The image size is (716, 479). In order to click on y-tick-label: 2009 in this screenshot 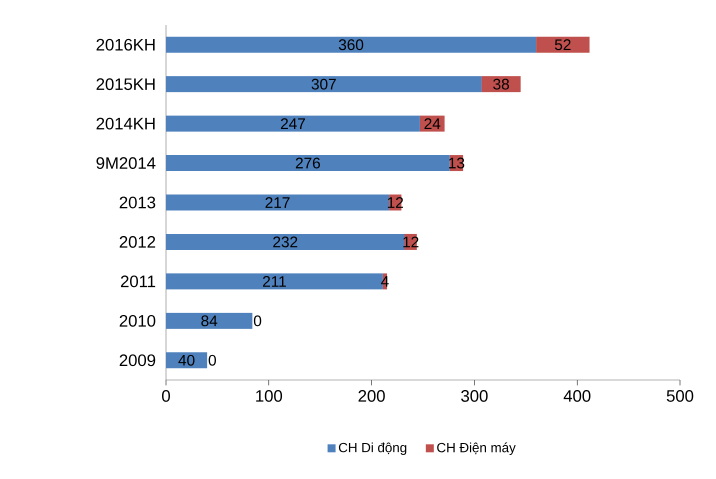, I will do `click(138, 360)`.